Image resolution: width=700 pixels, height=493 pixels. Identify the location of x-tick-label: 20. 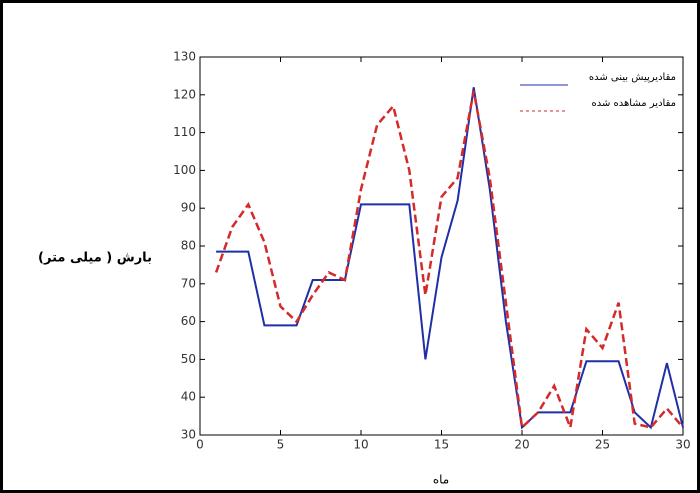
(521, 445).